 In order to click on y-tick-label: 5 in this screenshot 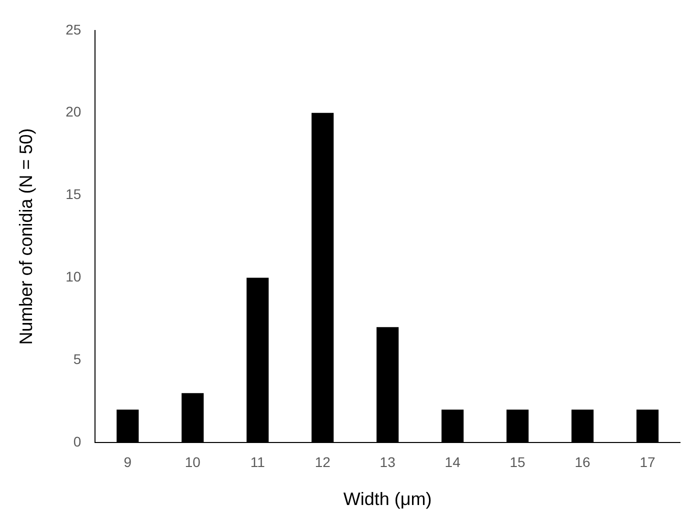, I will do `click(77, 359)`.